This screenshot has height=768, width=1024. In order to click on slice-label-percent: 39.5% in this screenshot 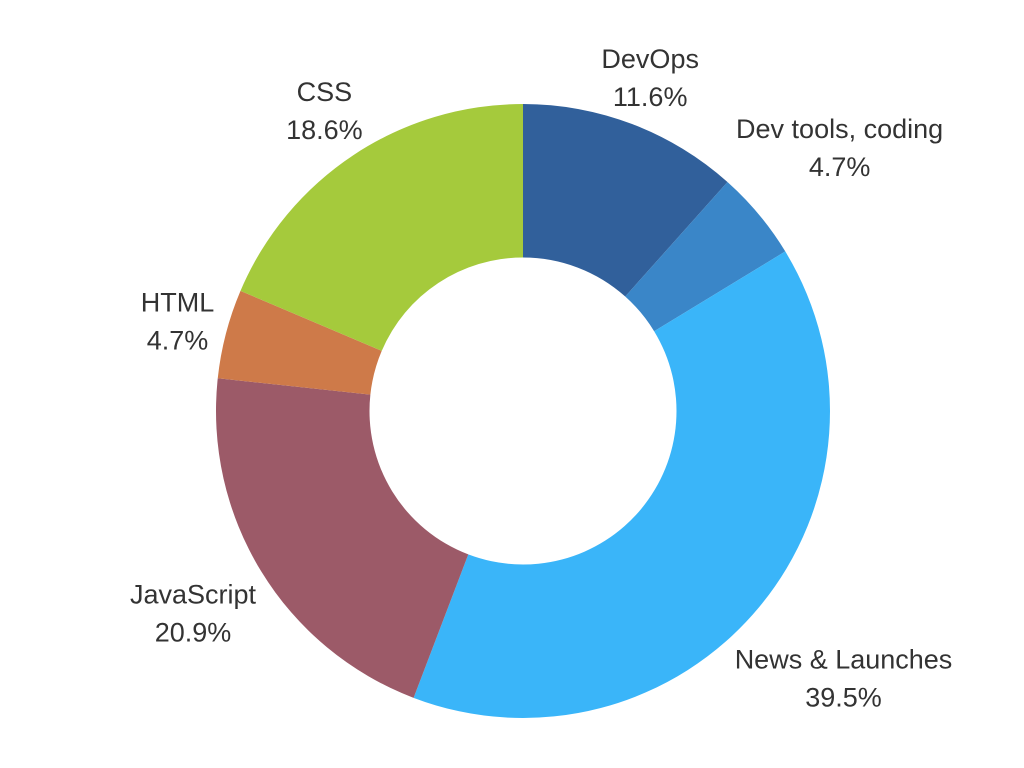, I will do `click(843, 697)`.